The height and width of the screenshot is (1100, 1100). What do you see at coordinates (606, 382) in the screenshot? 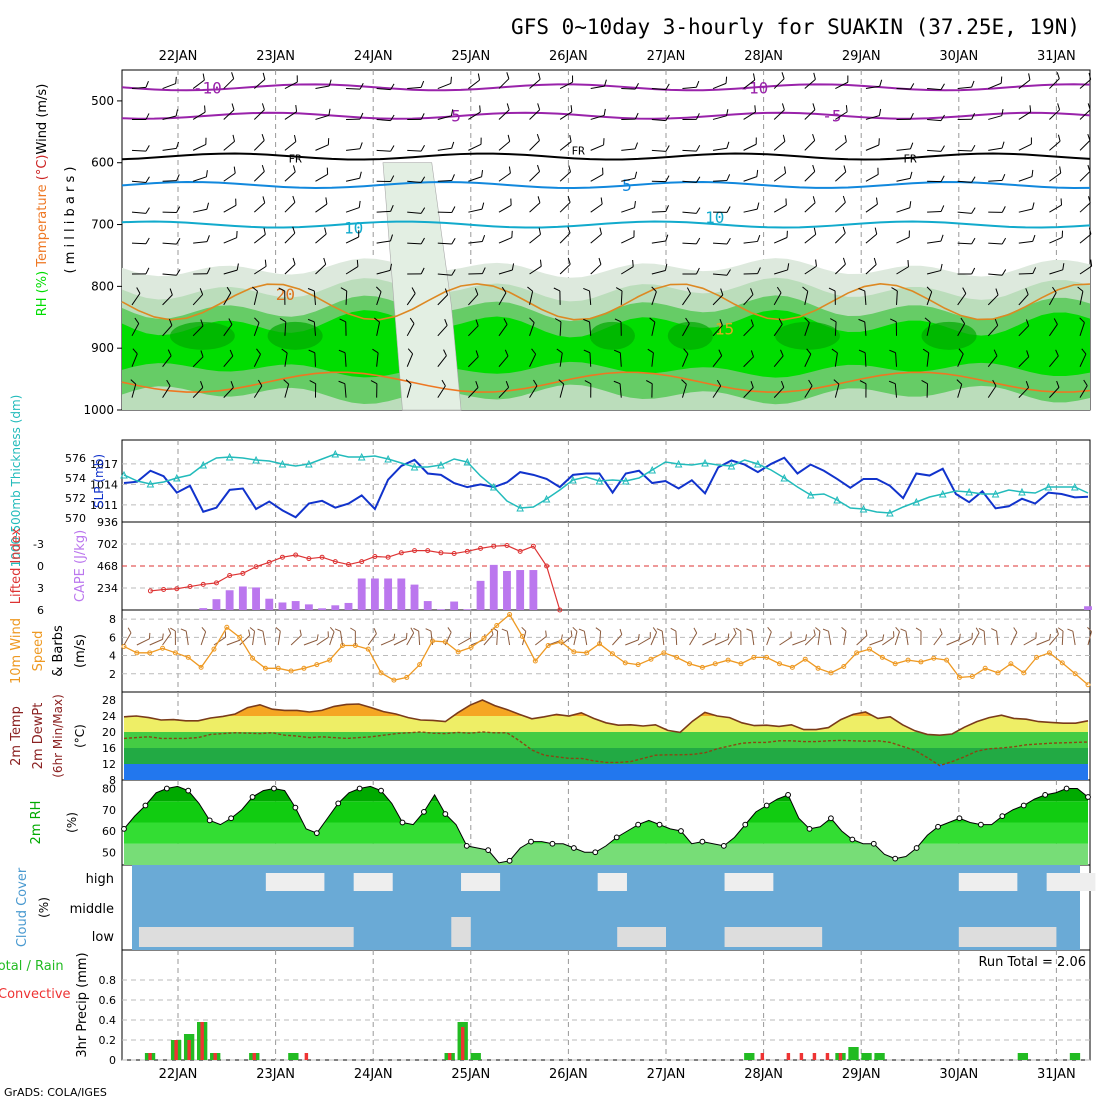
I see `isotherm-warm-low` at bounding box center [606, 382].